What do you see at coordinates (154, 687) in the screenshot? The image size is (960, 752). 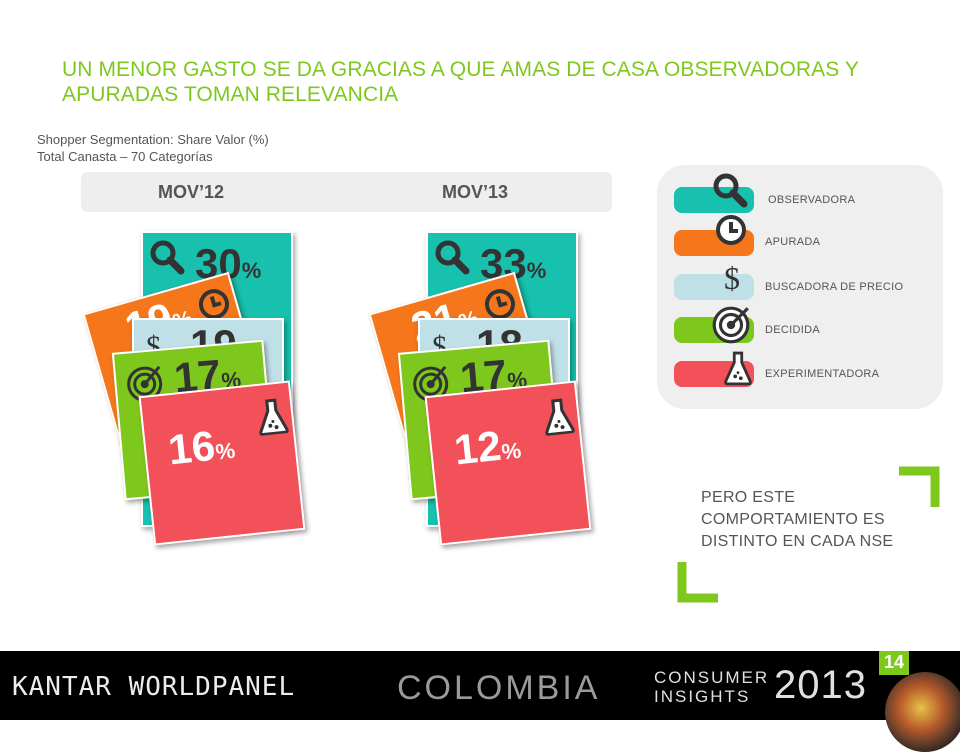 I see `brand-logo: KANTAR WORLDPANEL` at bounding box center [154, 687].